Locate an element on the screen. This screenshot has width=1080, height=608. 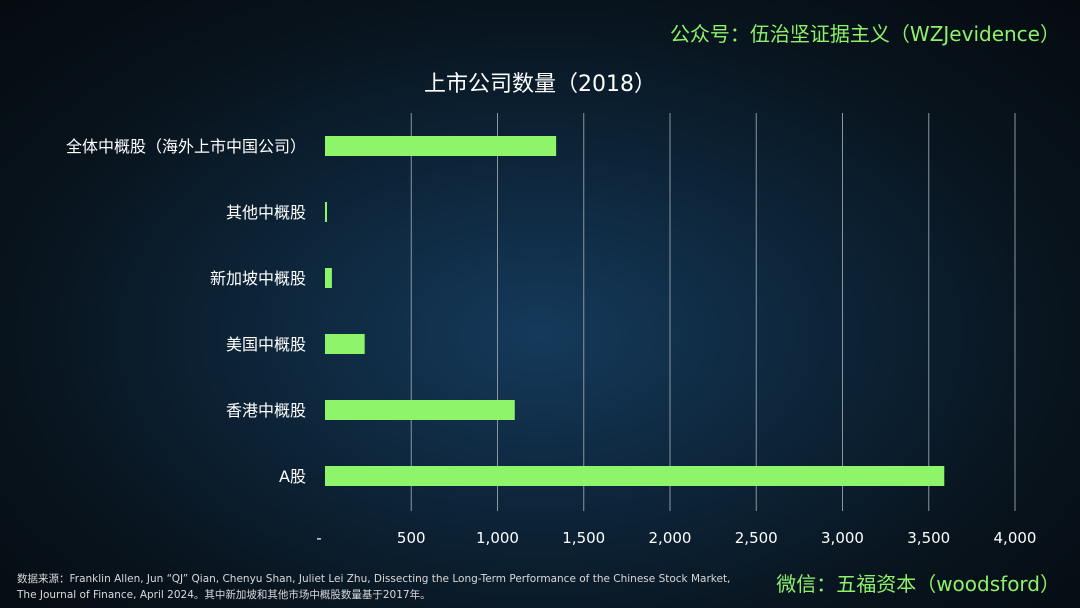
category-label: 新加坡中概股 is located at coordinates (258, 278).